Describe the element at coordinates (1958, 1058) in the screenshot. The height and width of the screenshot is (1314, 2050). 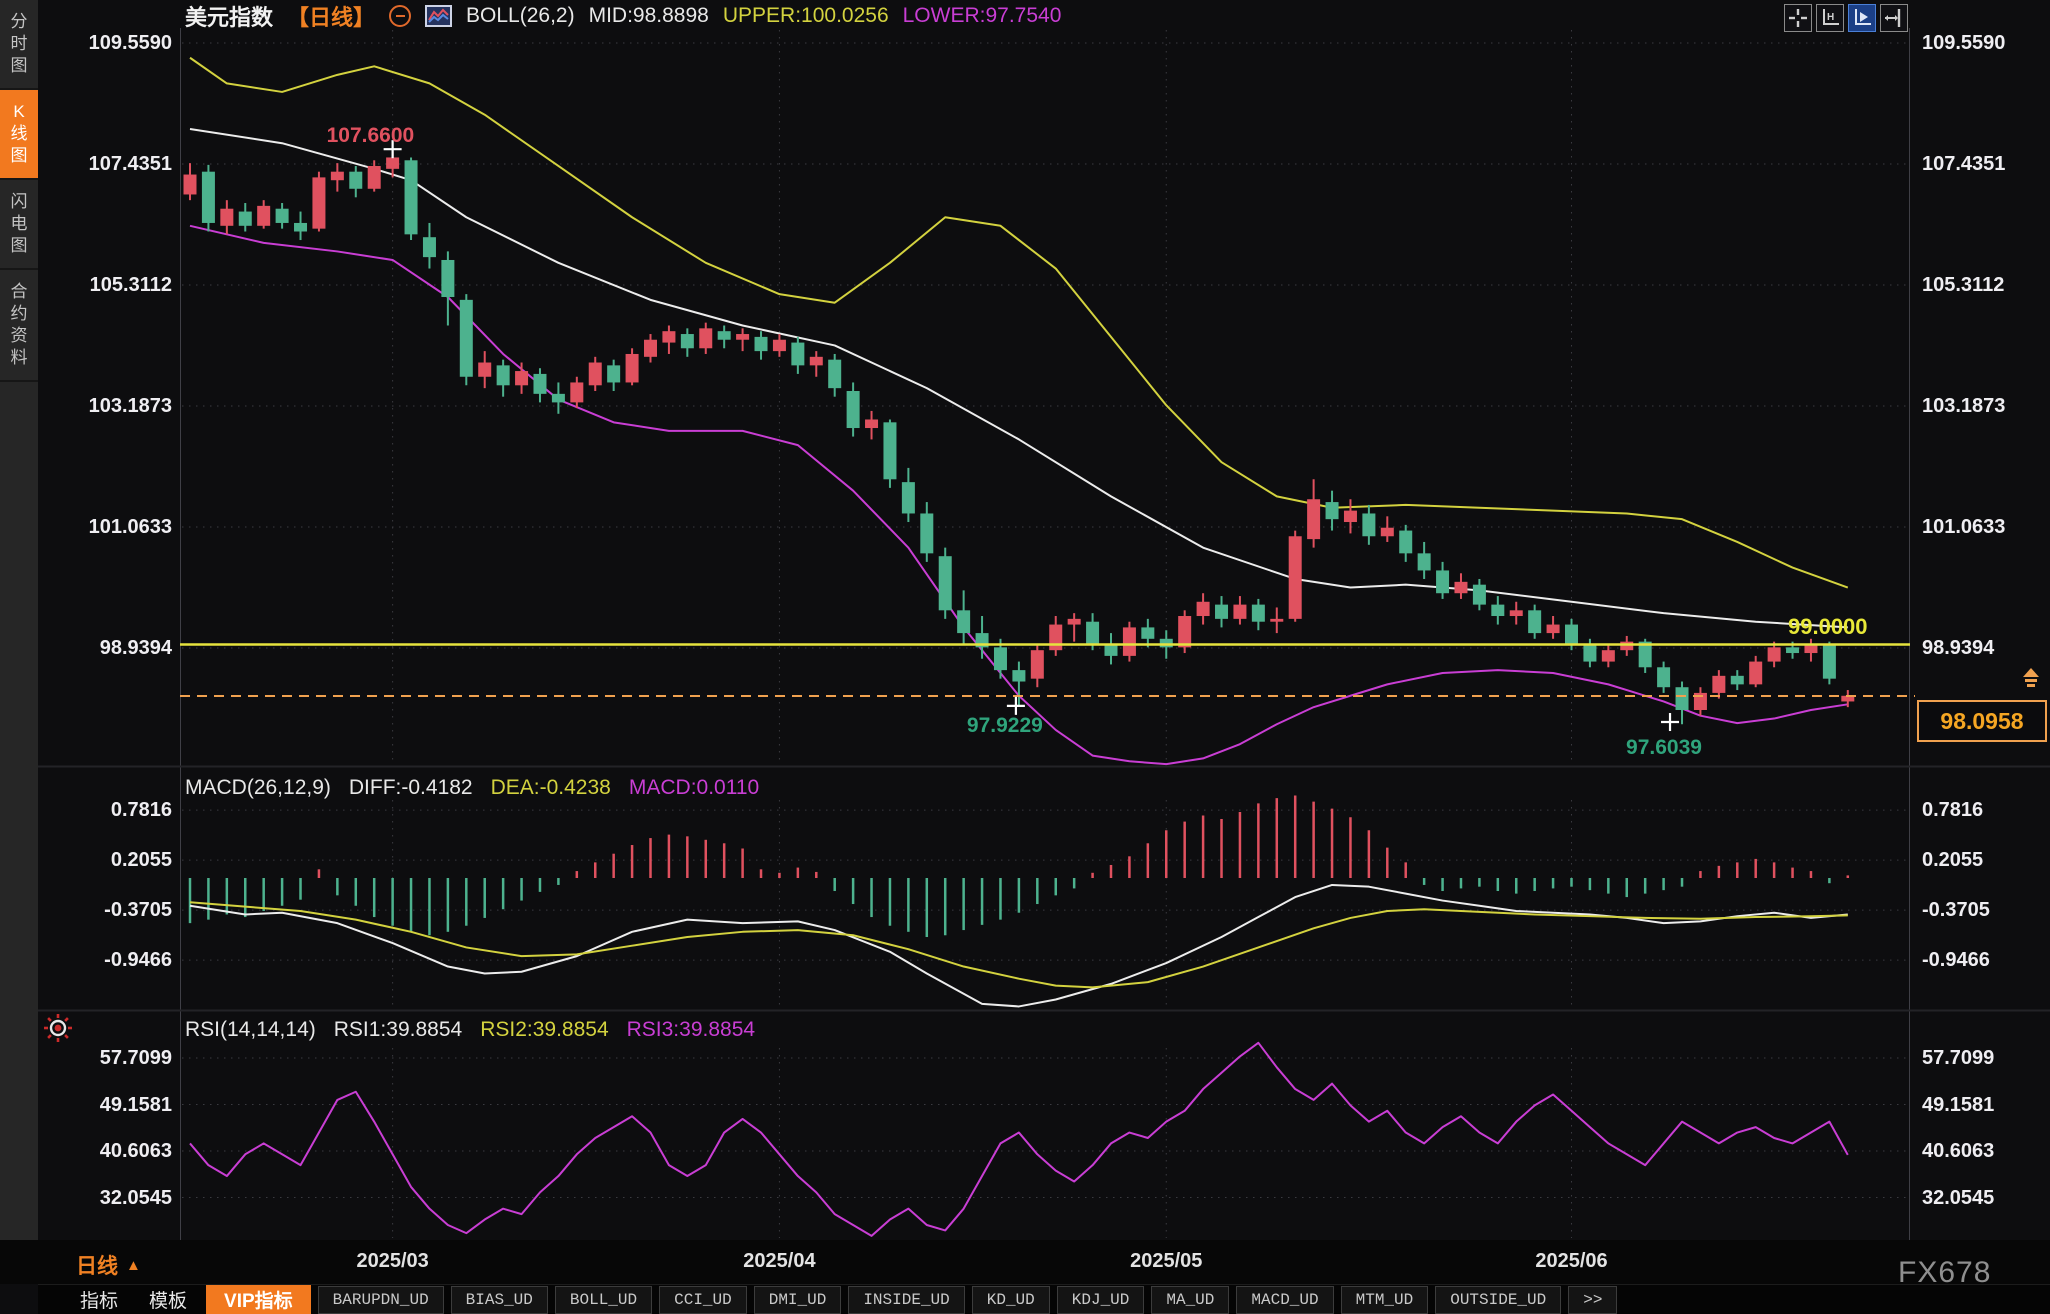
I see `axis-tick-label: 57.7099` at that location.